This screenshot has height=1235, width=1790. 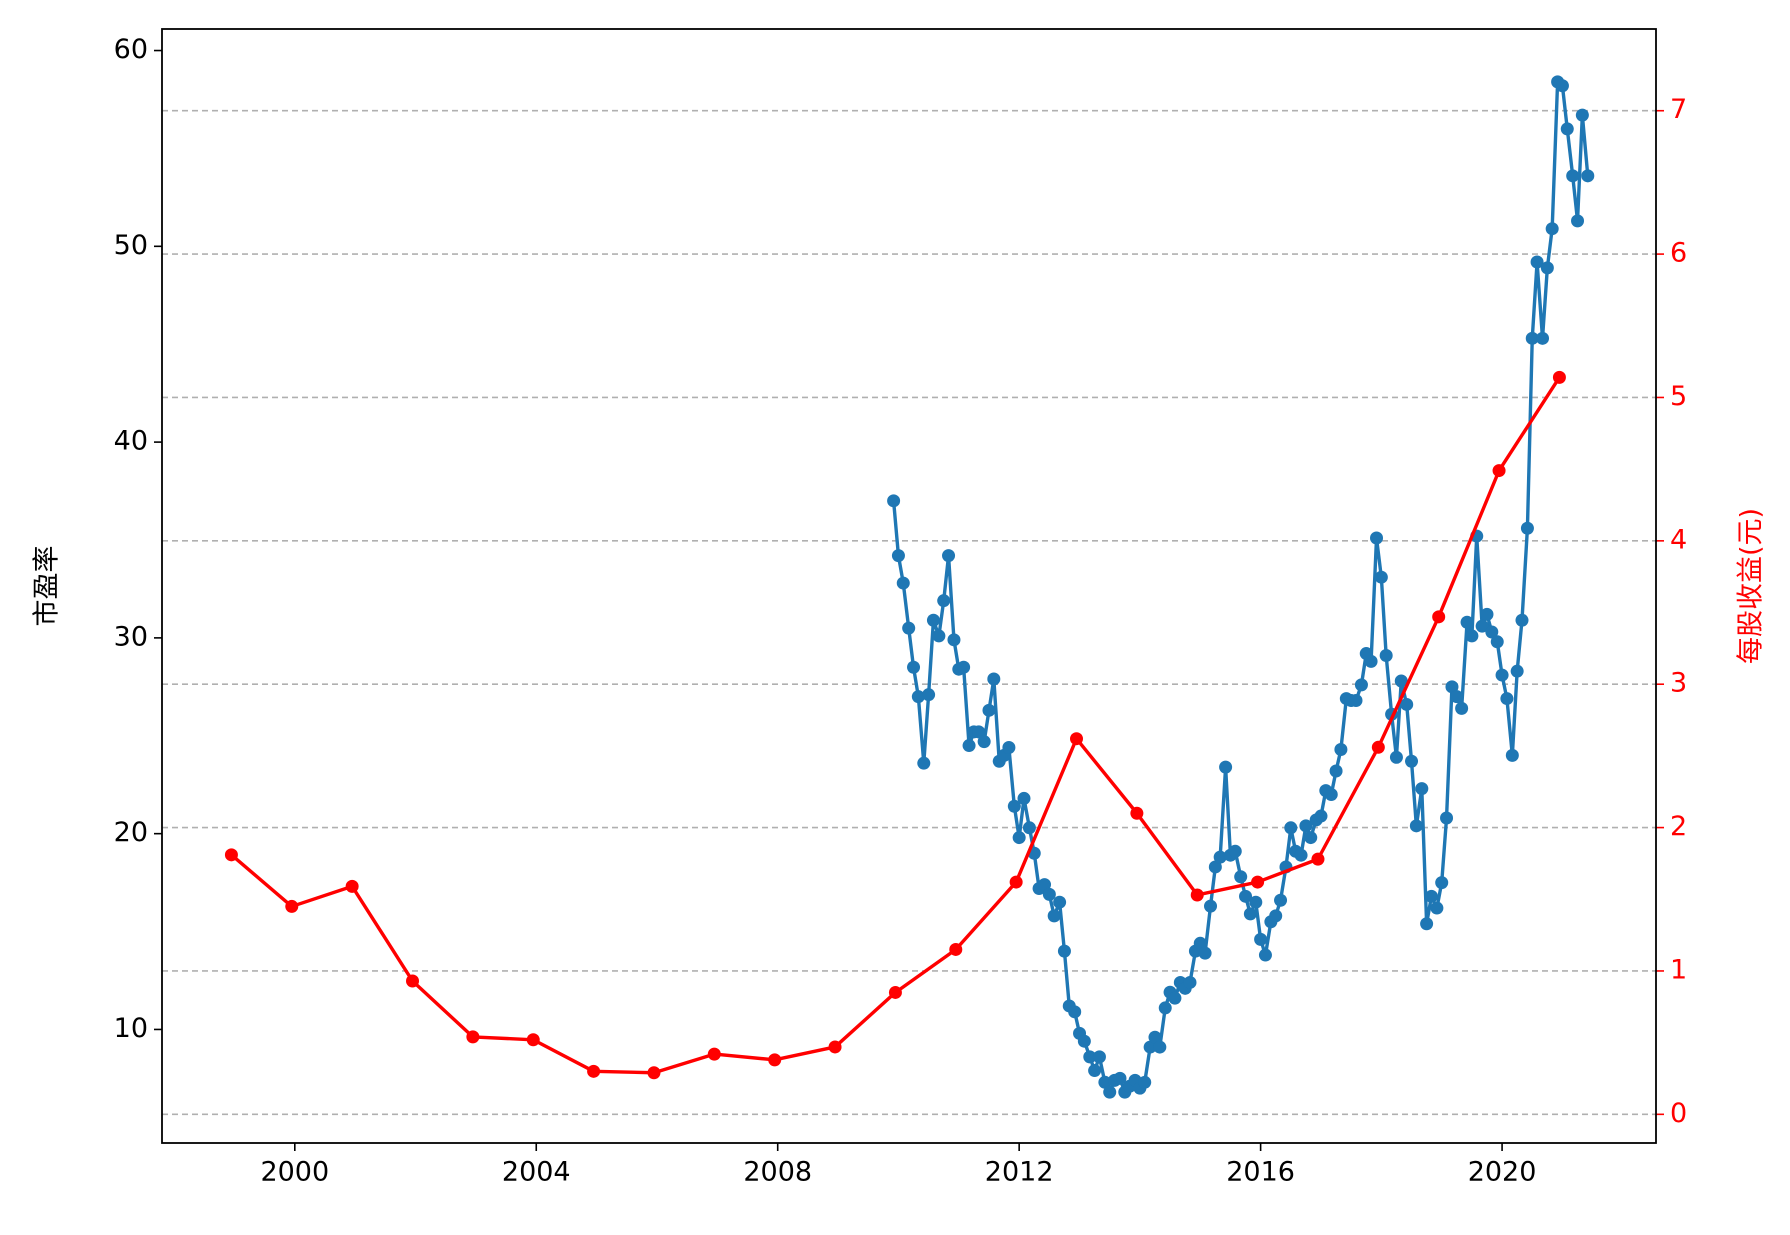 I want to click on x-tick-label: 2000, so click(x=294, y=1172).